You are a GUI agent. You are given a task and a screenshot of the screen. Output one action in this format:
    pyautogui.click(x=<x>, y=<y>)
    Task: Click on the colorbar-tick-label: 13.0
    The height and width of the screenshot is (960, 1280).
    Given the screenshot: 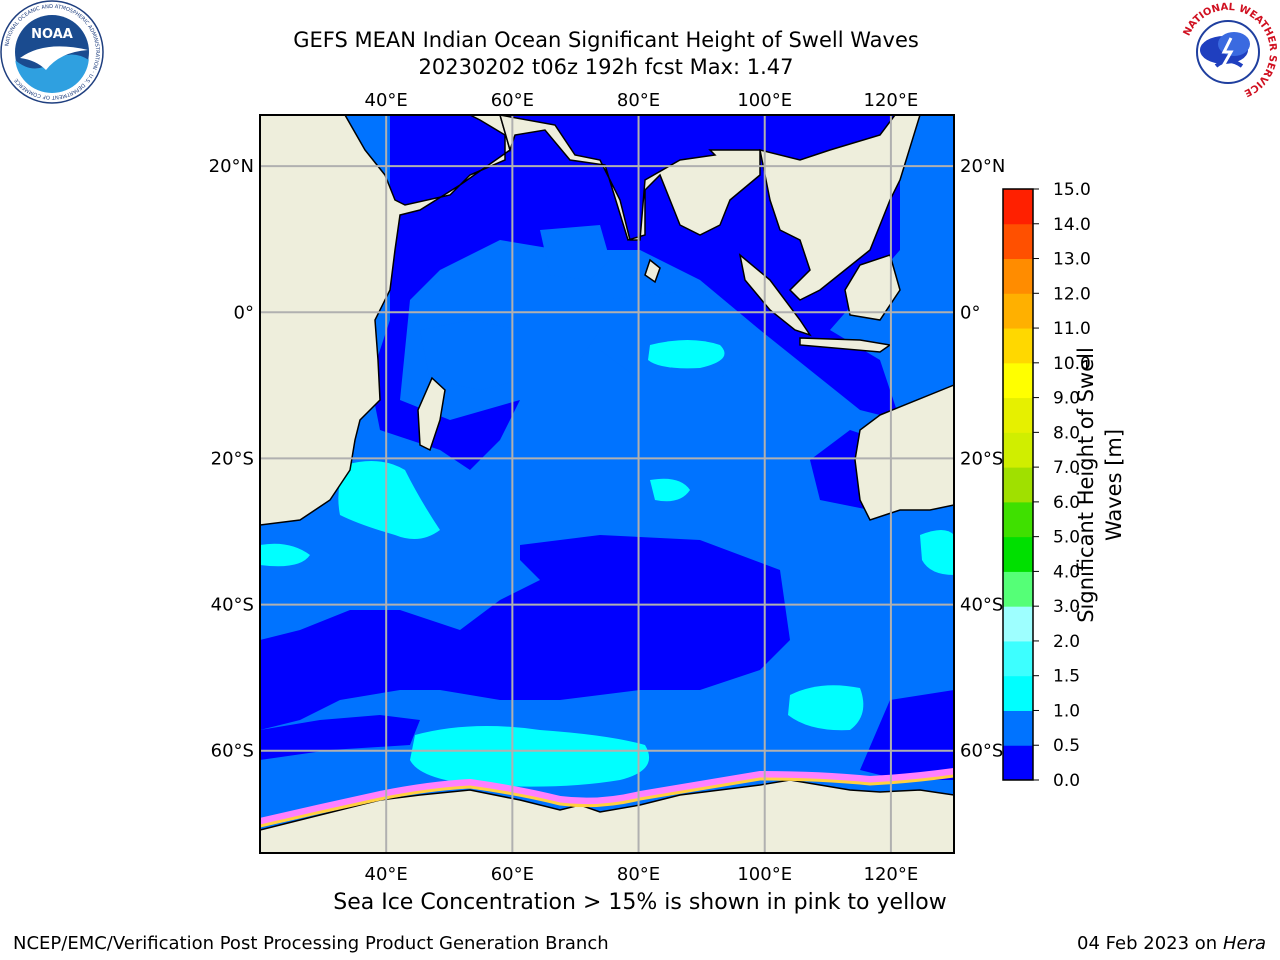 What is the action you would take?
    pyautogui.click(x=1072, y=260)
    